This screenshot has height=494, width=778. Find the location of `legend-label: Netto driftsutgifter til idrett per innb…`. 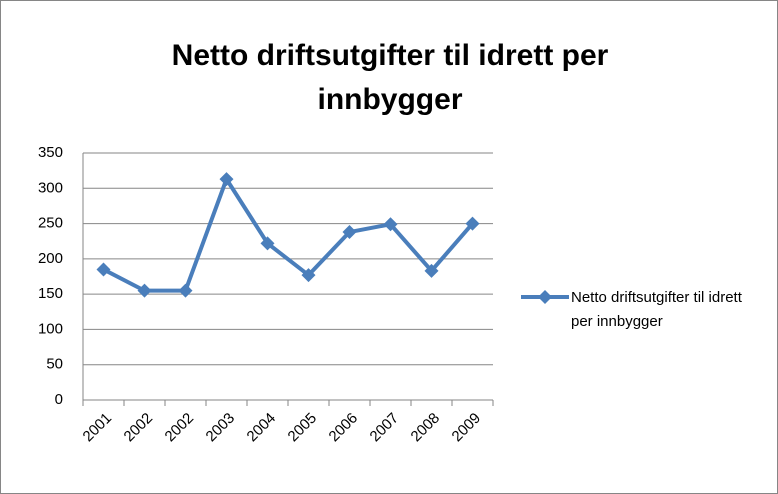

legend-label: Netto driftsutgifter til idrett per innb… is located at coordinates (656, 309).